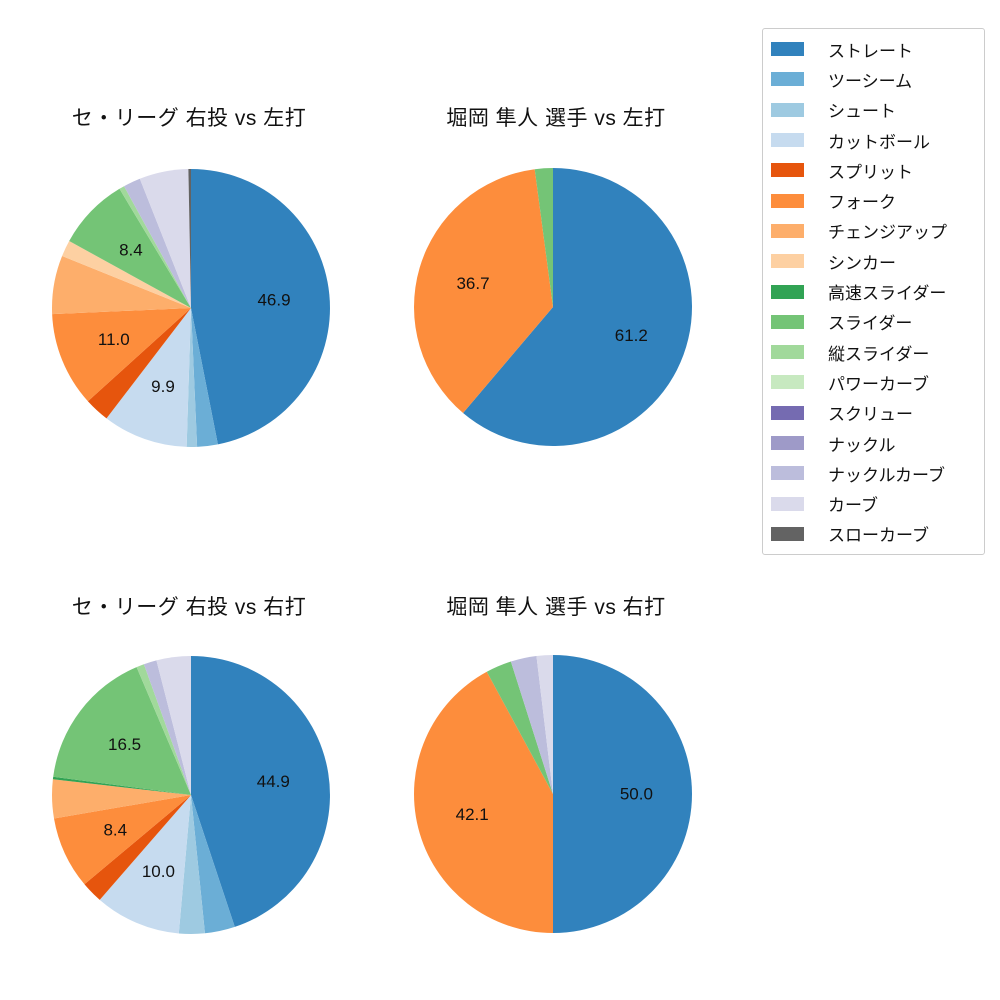 This screenshot has width=1000, height=1000. What do you see at coordinates (472, 283) in the screenshot?
I see `pct-label: 36.7` at bounding box center [472, 283].